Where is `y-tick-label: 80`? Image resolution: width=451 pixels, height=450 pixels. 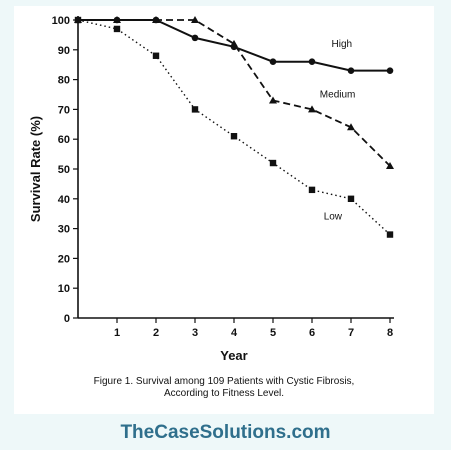 y-tick-label: 80 is located at coordinates (64, 81).